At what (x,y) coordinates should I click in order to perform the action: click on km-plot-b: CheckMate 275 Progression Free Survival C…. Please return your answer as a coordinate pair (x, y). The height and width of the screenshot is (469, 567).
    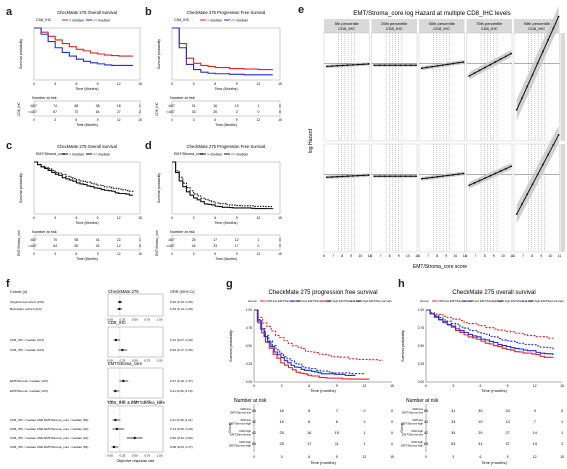
    Looking at the image, I should click on (218, 68).